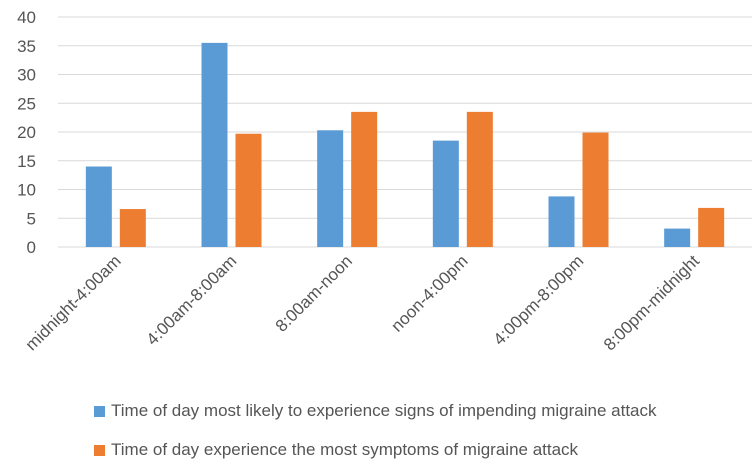 This screenshot has height=469, width=755. I want to click on x-tick-label-4: 4:00pm-8:00pm, so click(539, 300).